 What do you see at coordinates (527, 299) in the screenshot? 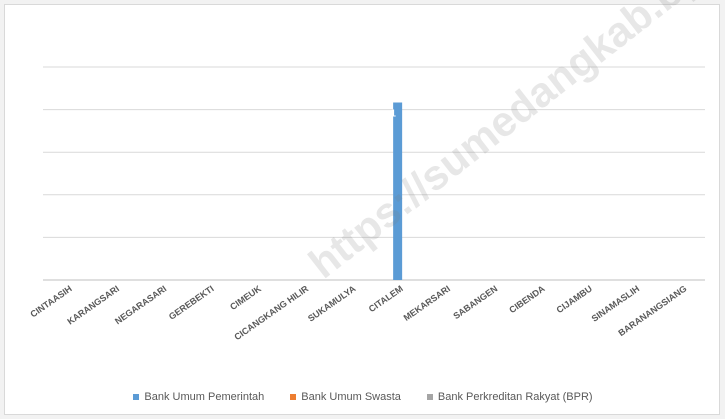
I see `x-tick-label: CIBENDA` at bounding box center [527, 299].